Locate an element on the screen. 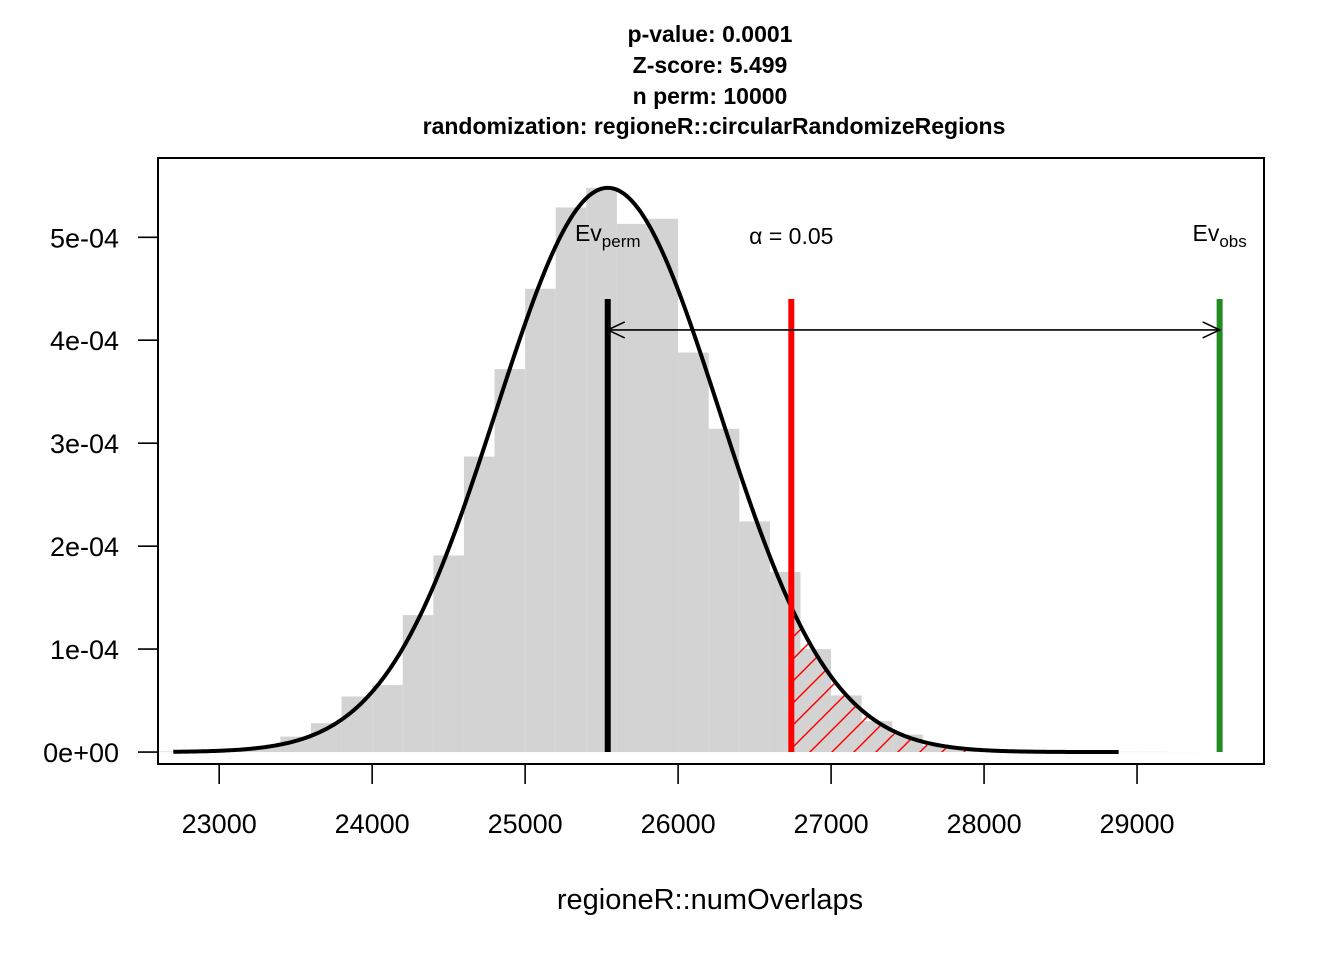 This screenshot has width=1344, height=960. arrow-head-left is located at coordinates (615, 330).